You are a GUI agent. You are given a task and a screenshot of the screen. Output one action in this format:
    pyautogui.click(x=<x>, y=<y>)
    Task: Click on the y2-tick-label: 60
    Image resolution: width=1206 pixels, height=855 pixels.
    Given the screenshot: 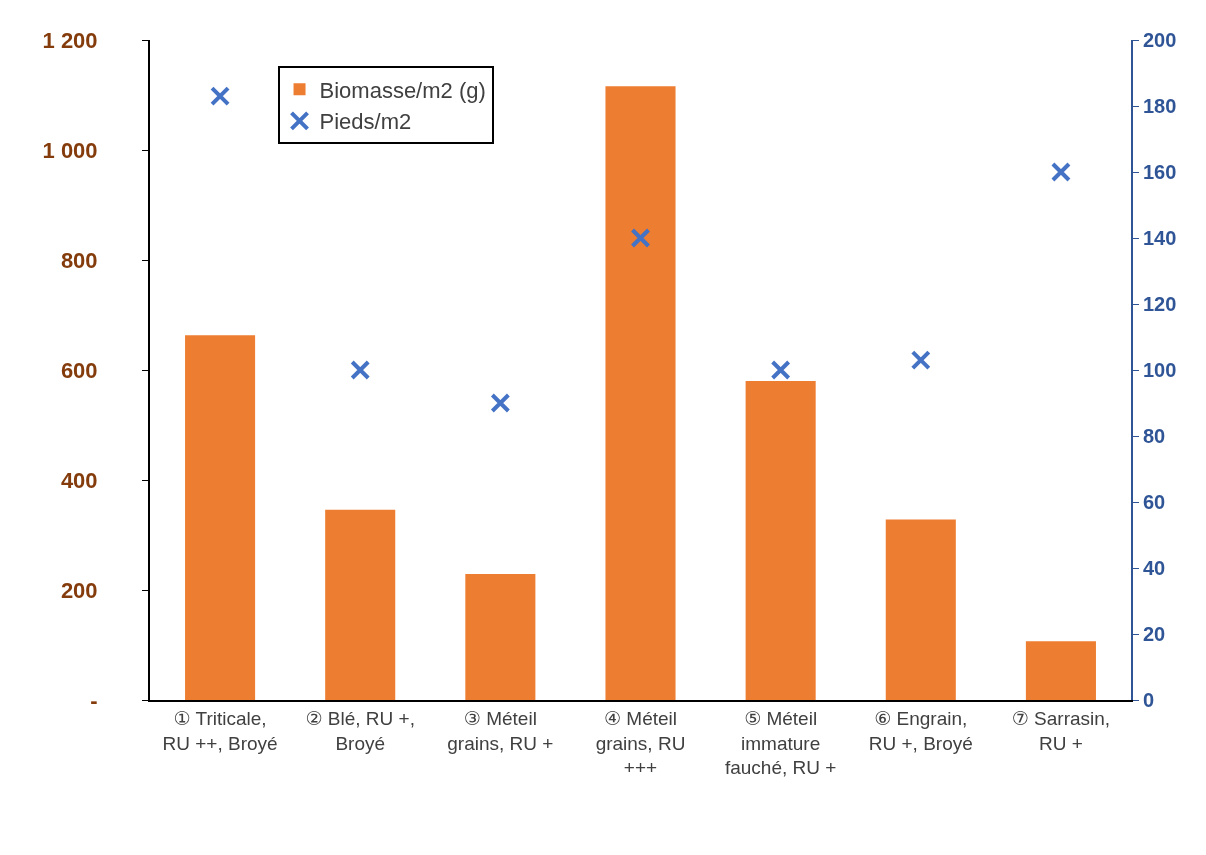 What is the action you would take?
    pyautogui.click(x=1154, y=502)
    